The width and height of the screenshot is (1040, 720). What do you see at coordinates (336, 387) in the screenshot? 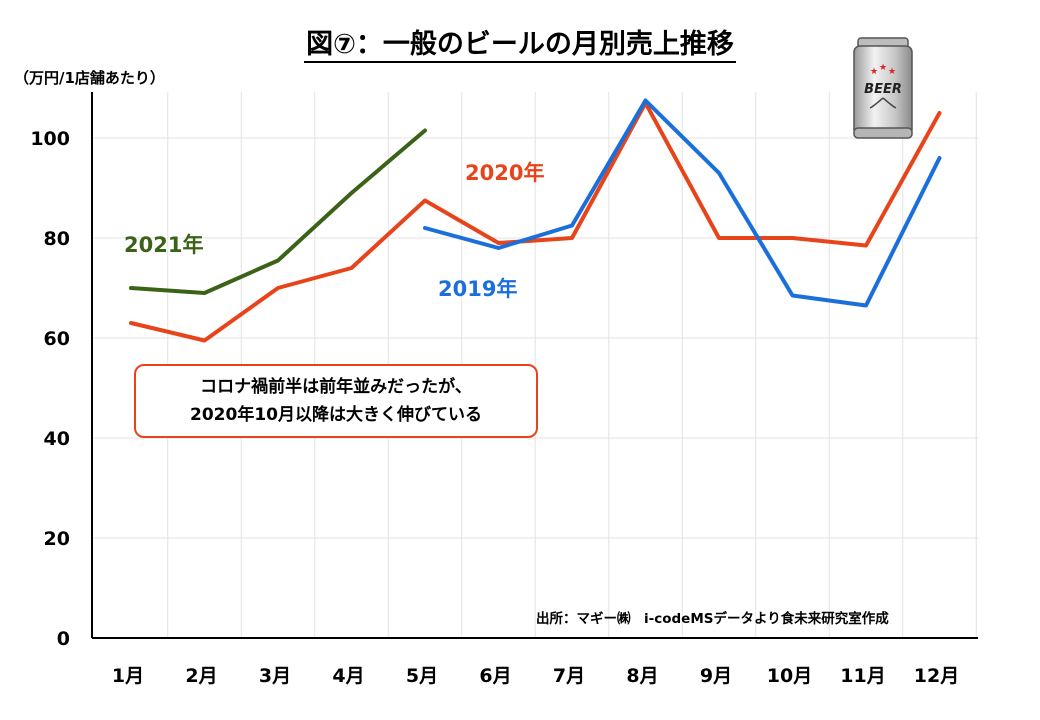
I see `callout-line-1: コロナ禍前半は前年並みだったが、` at bounding box center [336, 387].